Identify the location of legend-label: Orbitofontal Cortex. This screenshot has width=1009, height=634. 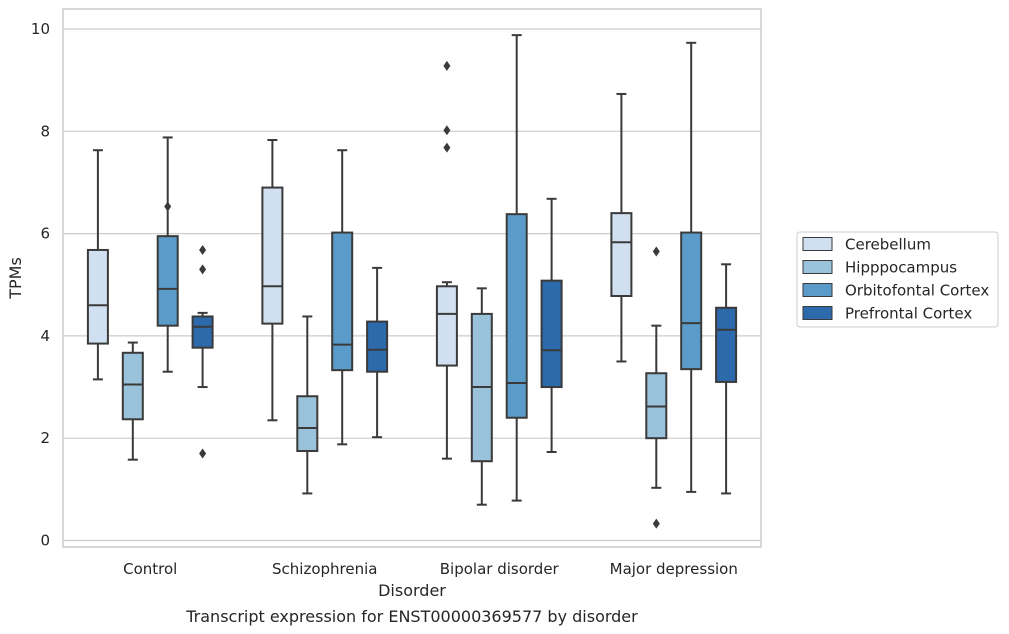
(917, 291).